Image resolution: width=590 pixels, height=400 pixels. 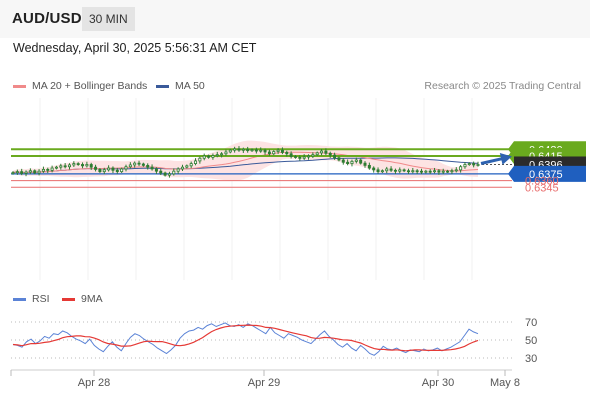 What do you see at coordinates (68, 299) in the screenshot?
I see `rsi-ma-swatch` at bounding box center [68, 299].